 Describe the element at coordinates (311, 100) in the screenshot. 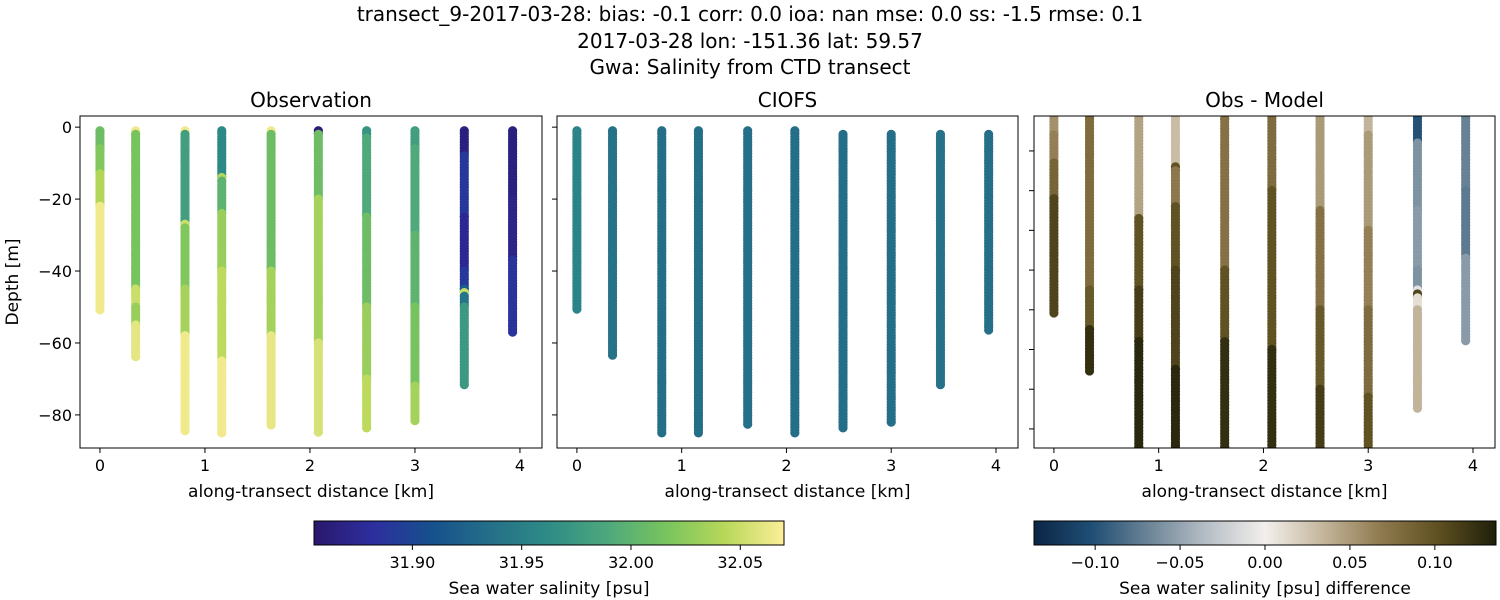

I see `panel-title: Observation` at that location.